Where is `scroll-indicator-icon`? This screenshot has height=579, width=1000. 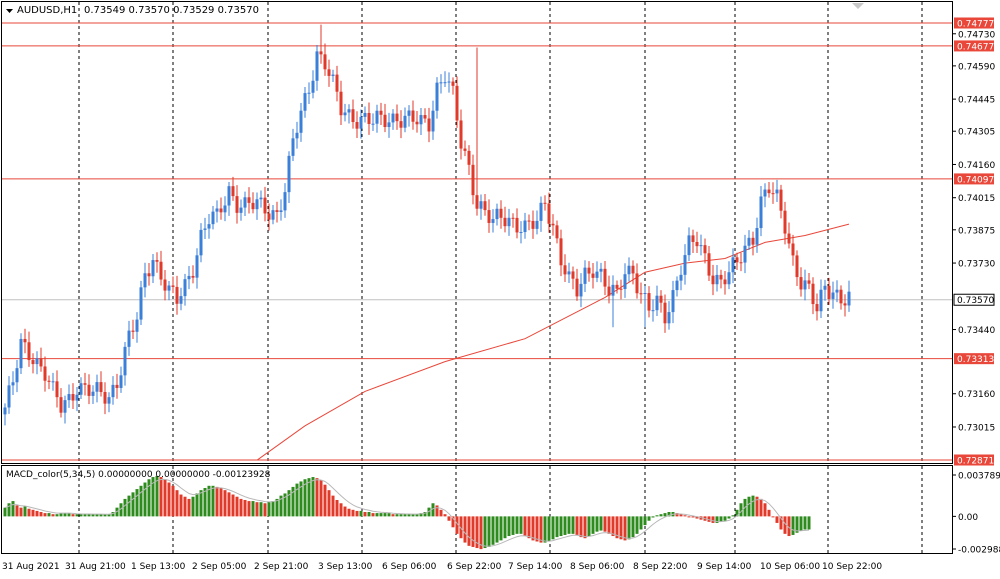 scroll-indicator-icon is located at coordinates (858, 6).